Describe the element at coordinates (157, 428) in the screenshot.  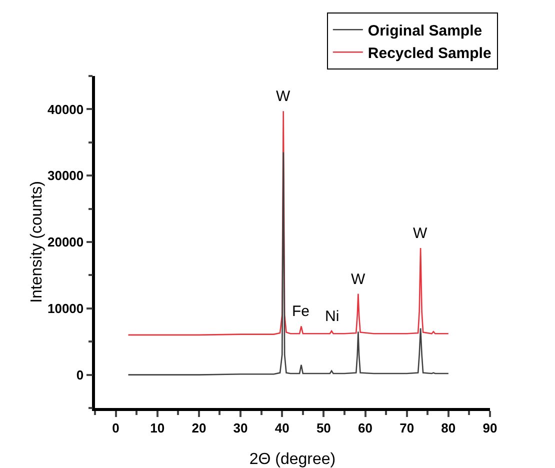
I see `x-tick-label: 10` at that location.